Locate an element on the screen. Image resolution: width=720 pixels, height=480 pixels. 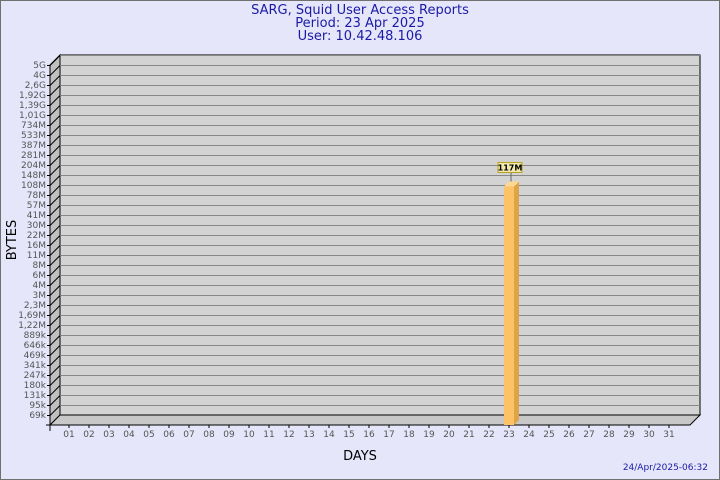
x-tick-label: 01 is located at coordinates (68, 435).